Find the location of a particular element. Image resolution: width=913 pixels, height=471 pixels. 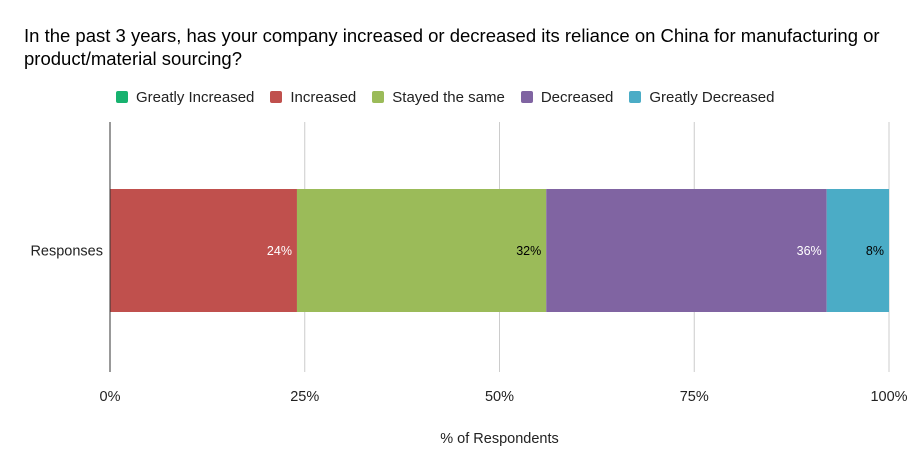

x-tick-label: 100% is located at coordinates (888, 397).